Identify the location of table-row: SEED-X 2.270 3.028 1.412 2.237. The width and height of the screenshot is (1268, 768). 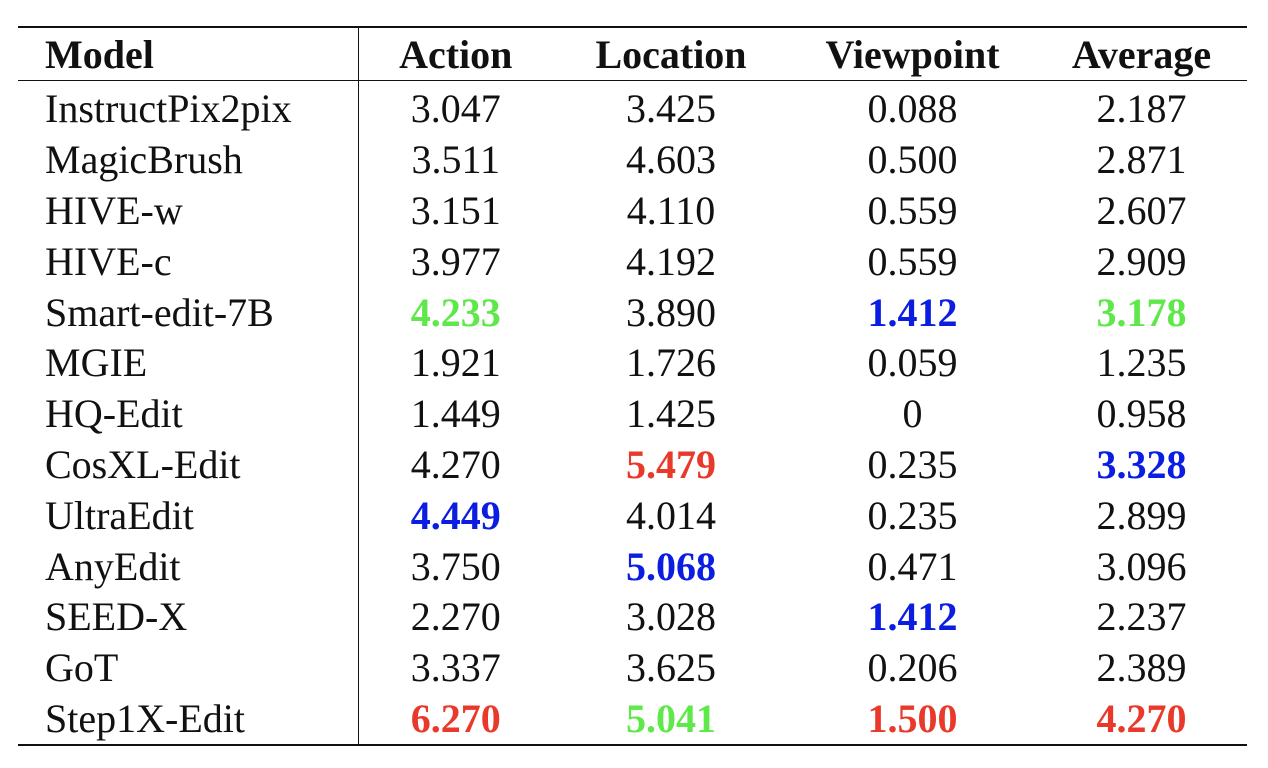
(632, 617).